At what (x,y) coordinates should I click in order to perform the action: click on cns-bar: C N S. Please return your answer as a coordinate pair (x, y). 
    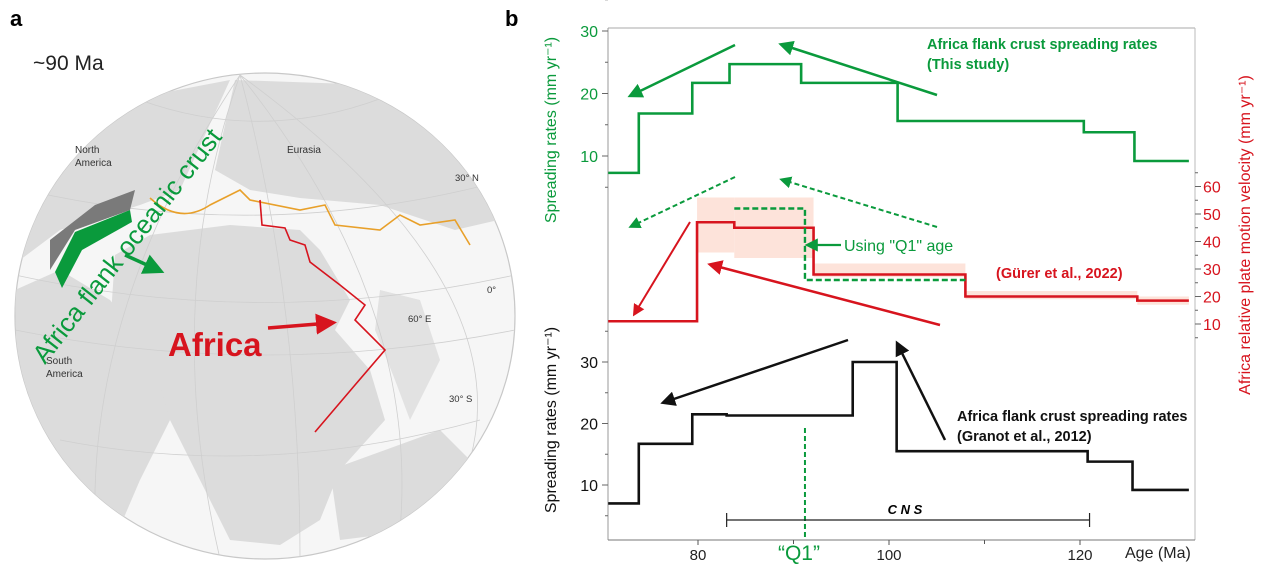
    Looking at the image, I should click on (908, 514).